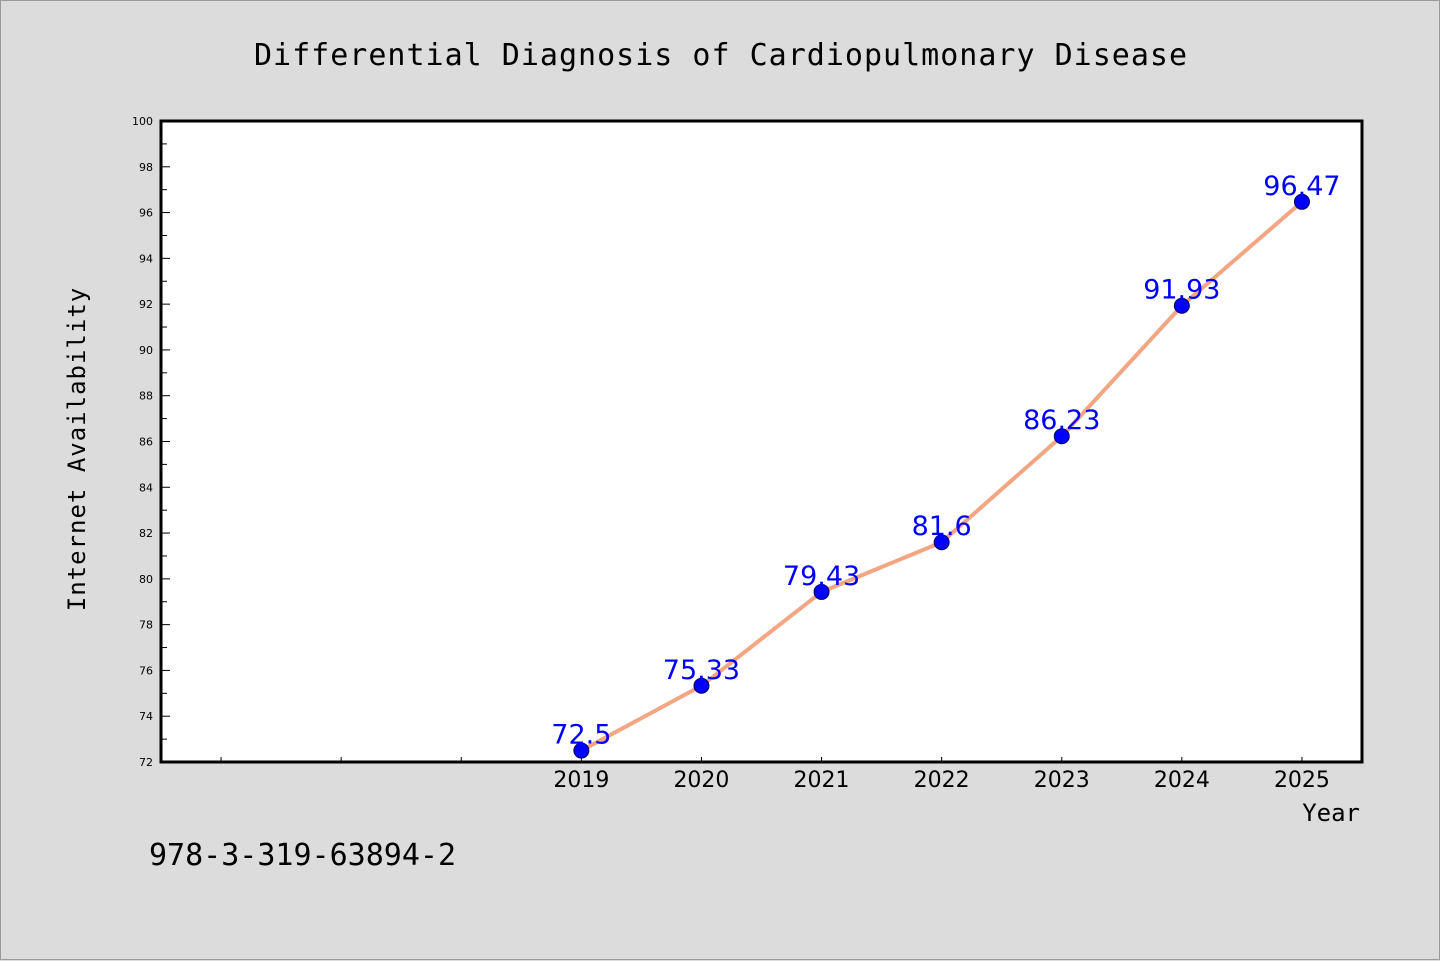 The width and height of the screenshot is (1440, 961). I want to click on data-label: 79.43, so click(821, 576).